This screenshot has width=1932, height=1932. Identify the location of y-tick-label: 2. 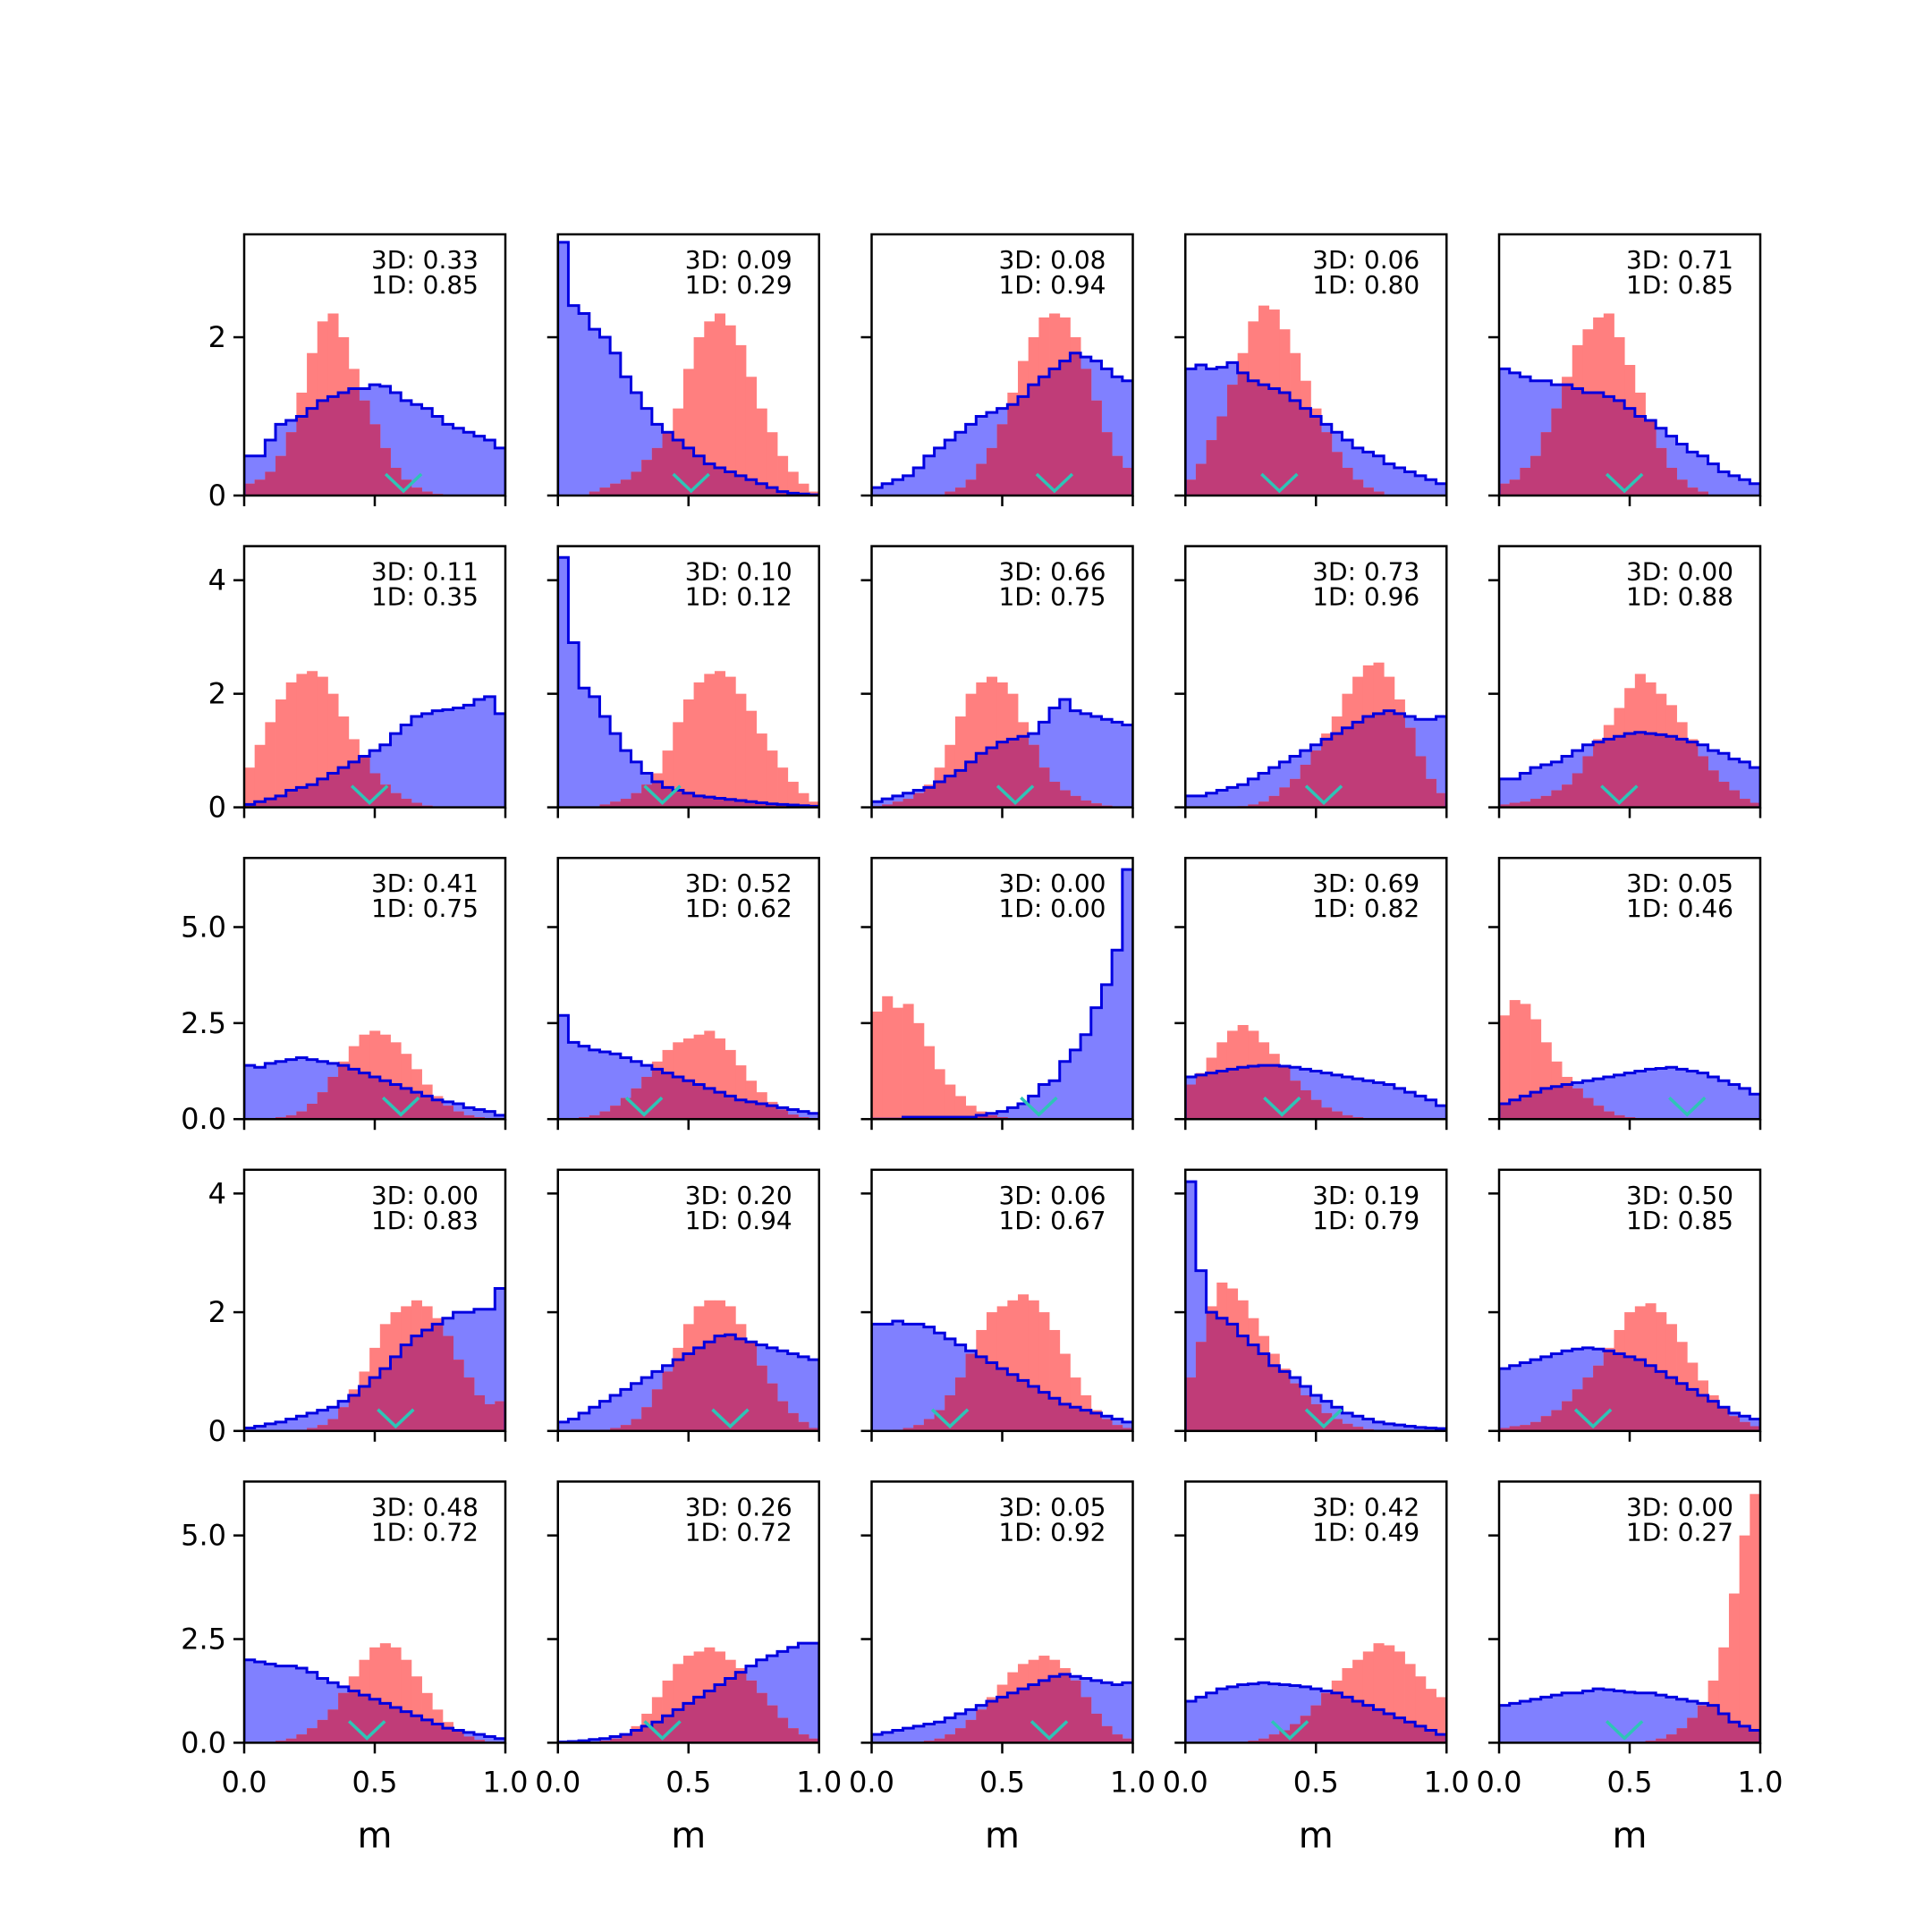
(217, 1312).